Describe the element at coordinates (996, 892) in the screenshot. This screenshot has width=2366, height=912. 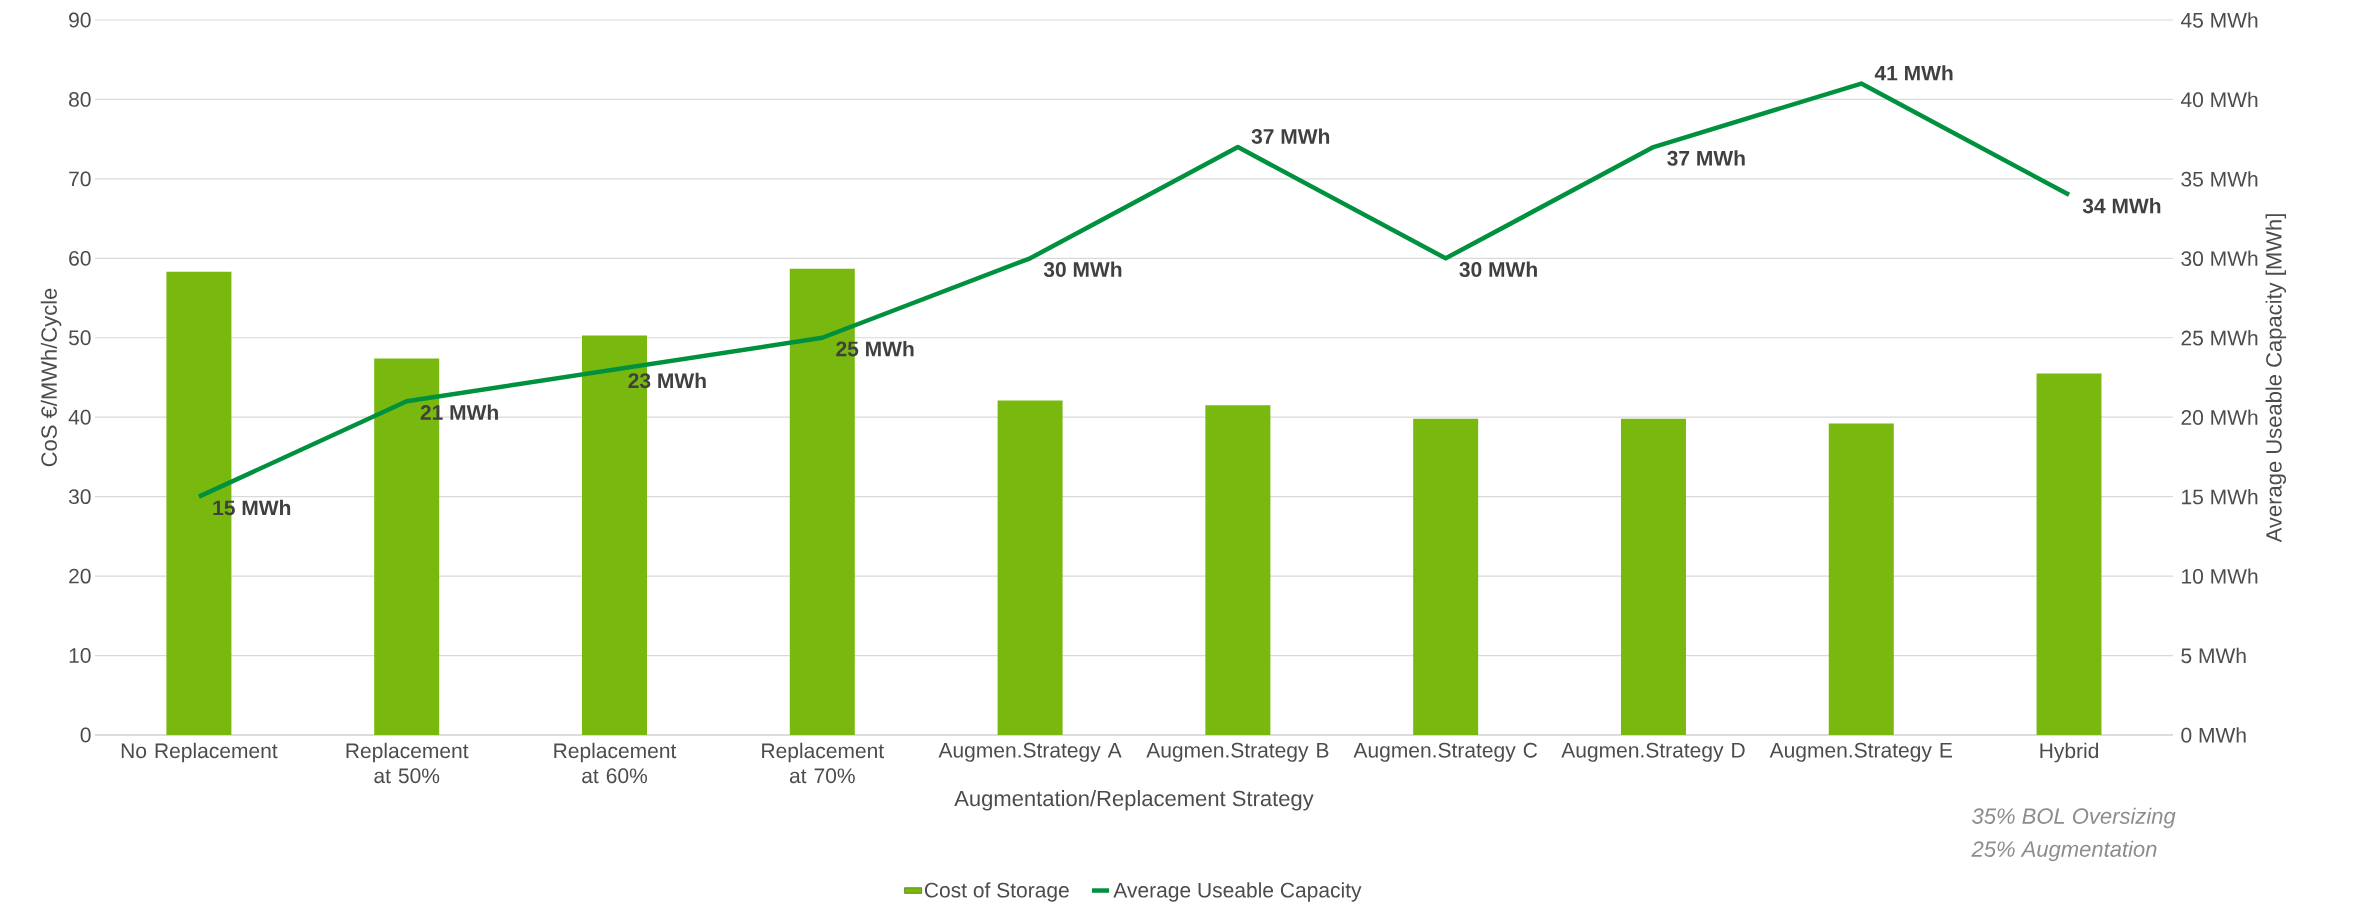
I see `legend-label: Cost of Storage` at that location.